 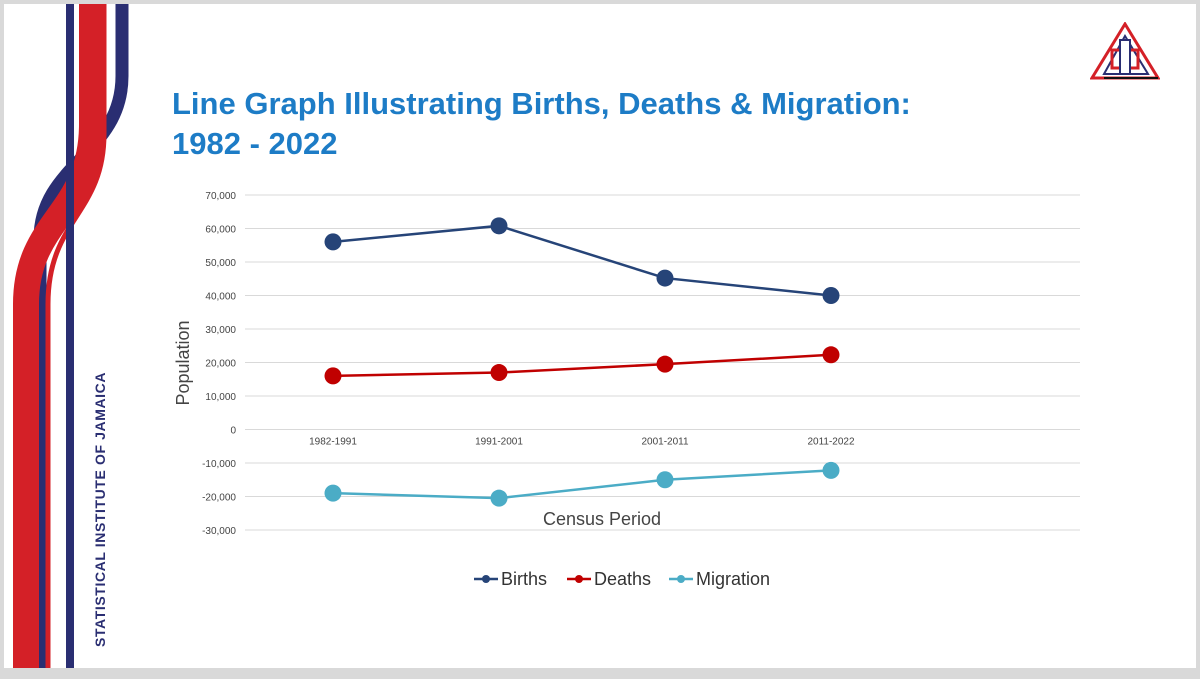 What do you see at coordinates (582, 442) in the screenshot?
I see `x-axis-ticks: 1982-1991 1991-2001 2001-2011 2011-2022` at bounding box center [582, 442].